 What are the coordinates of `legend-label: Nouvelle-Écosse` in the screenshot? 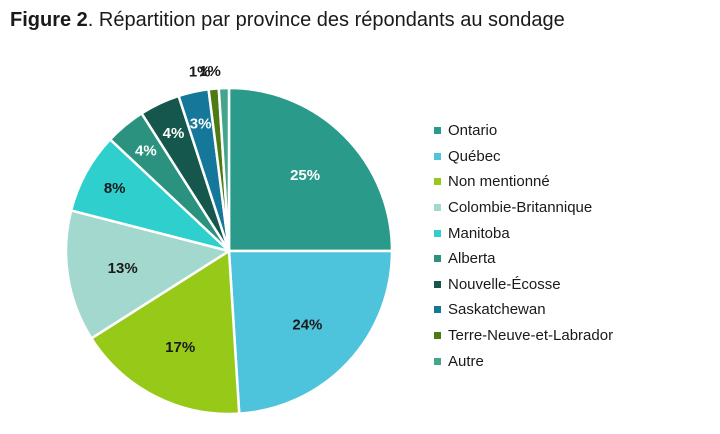 It's located at (504, 284).